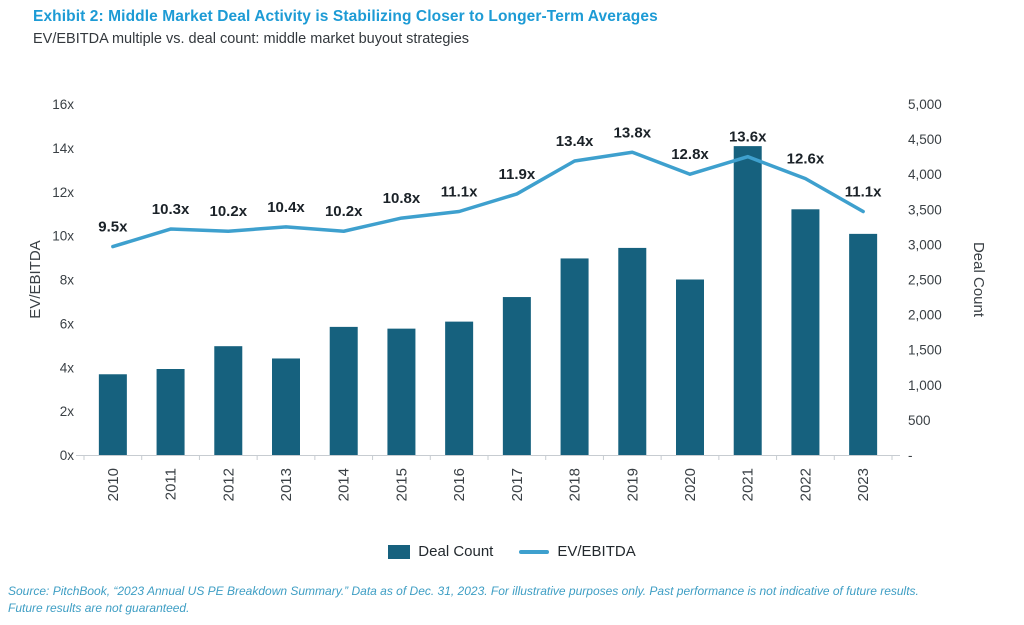  What do you see at coordinates (113, 227) in the screenshot?
I see `ev-ebitda-value-label: 9.5x` at bounding box center [113, 227].